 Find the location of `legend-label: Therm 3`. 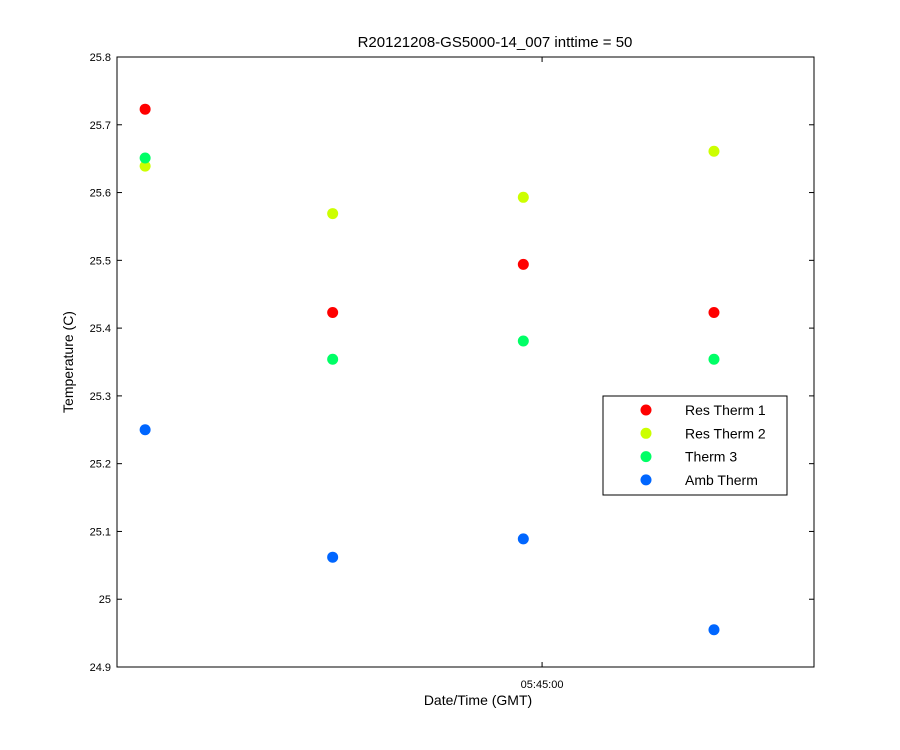

legend-label: Therm 3 is located at coordinates (711, 457).